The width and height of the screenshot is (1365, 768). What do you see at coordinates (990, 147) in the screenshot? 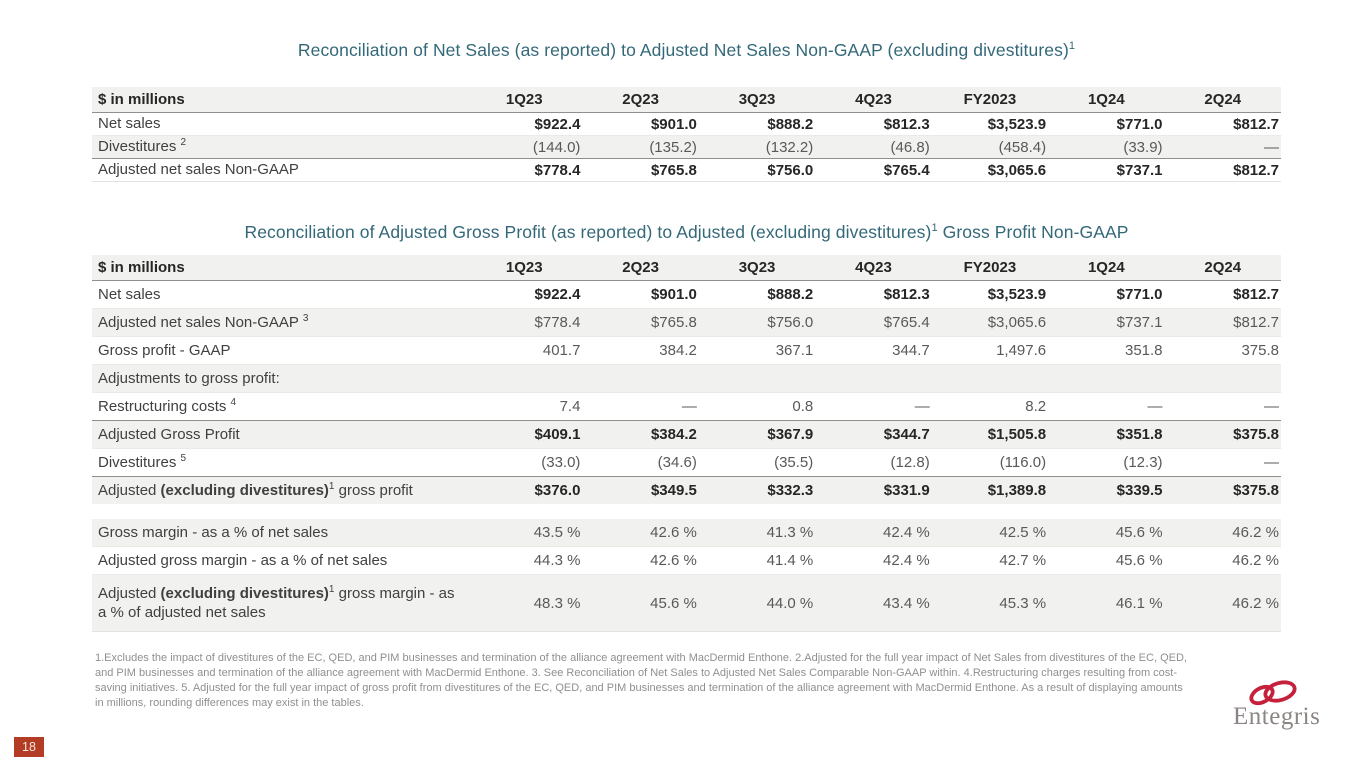
I see `cell-value: (458.4)` at bounding box center [990, 147].